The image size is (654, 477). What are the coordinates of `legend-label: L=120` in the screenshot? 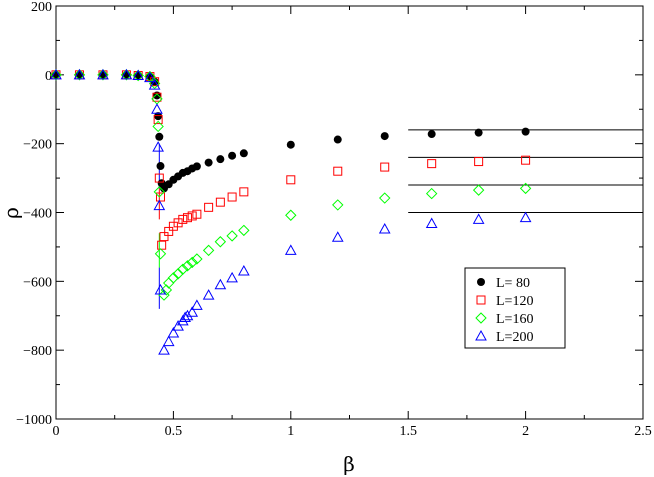 It's located at (514, 301).